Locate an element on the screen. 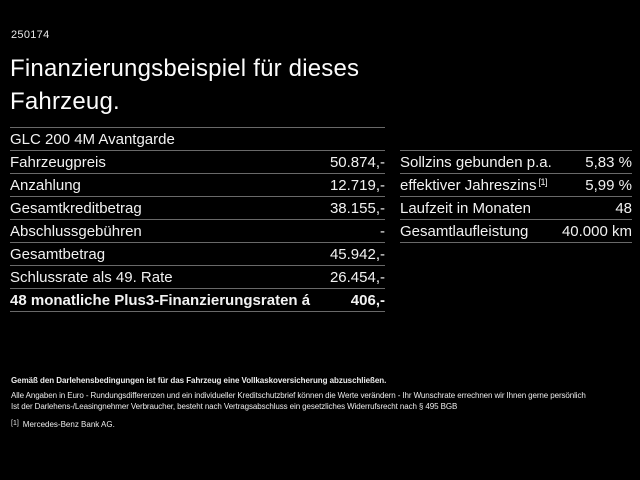 Image resolution: width=640 pixels, height=480 pixels. table-row: Anzahlung 12.719,- is located at coordinates (197, 185).